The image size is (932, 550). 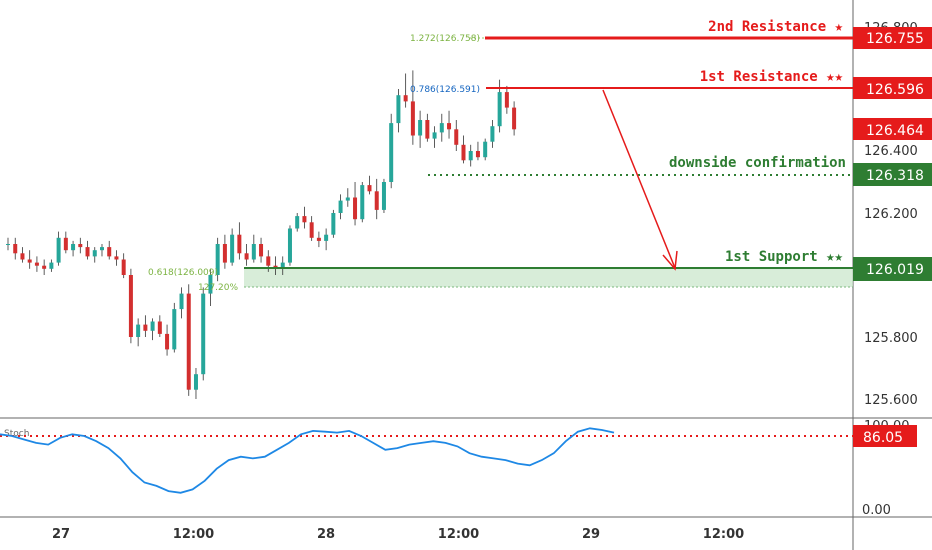 I want to click on first-support-fib-label: 0.618(126.009), so click(x=183, y=273).